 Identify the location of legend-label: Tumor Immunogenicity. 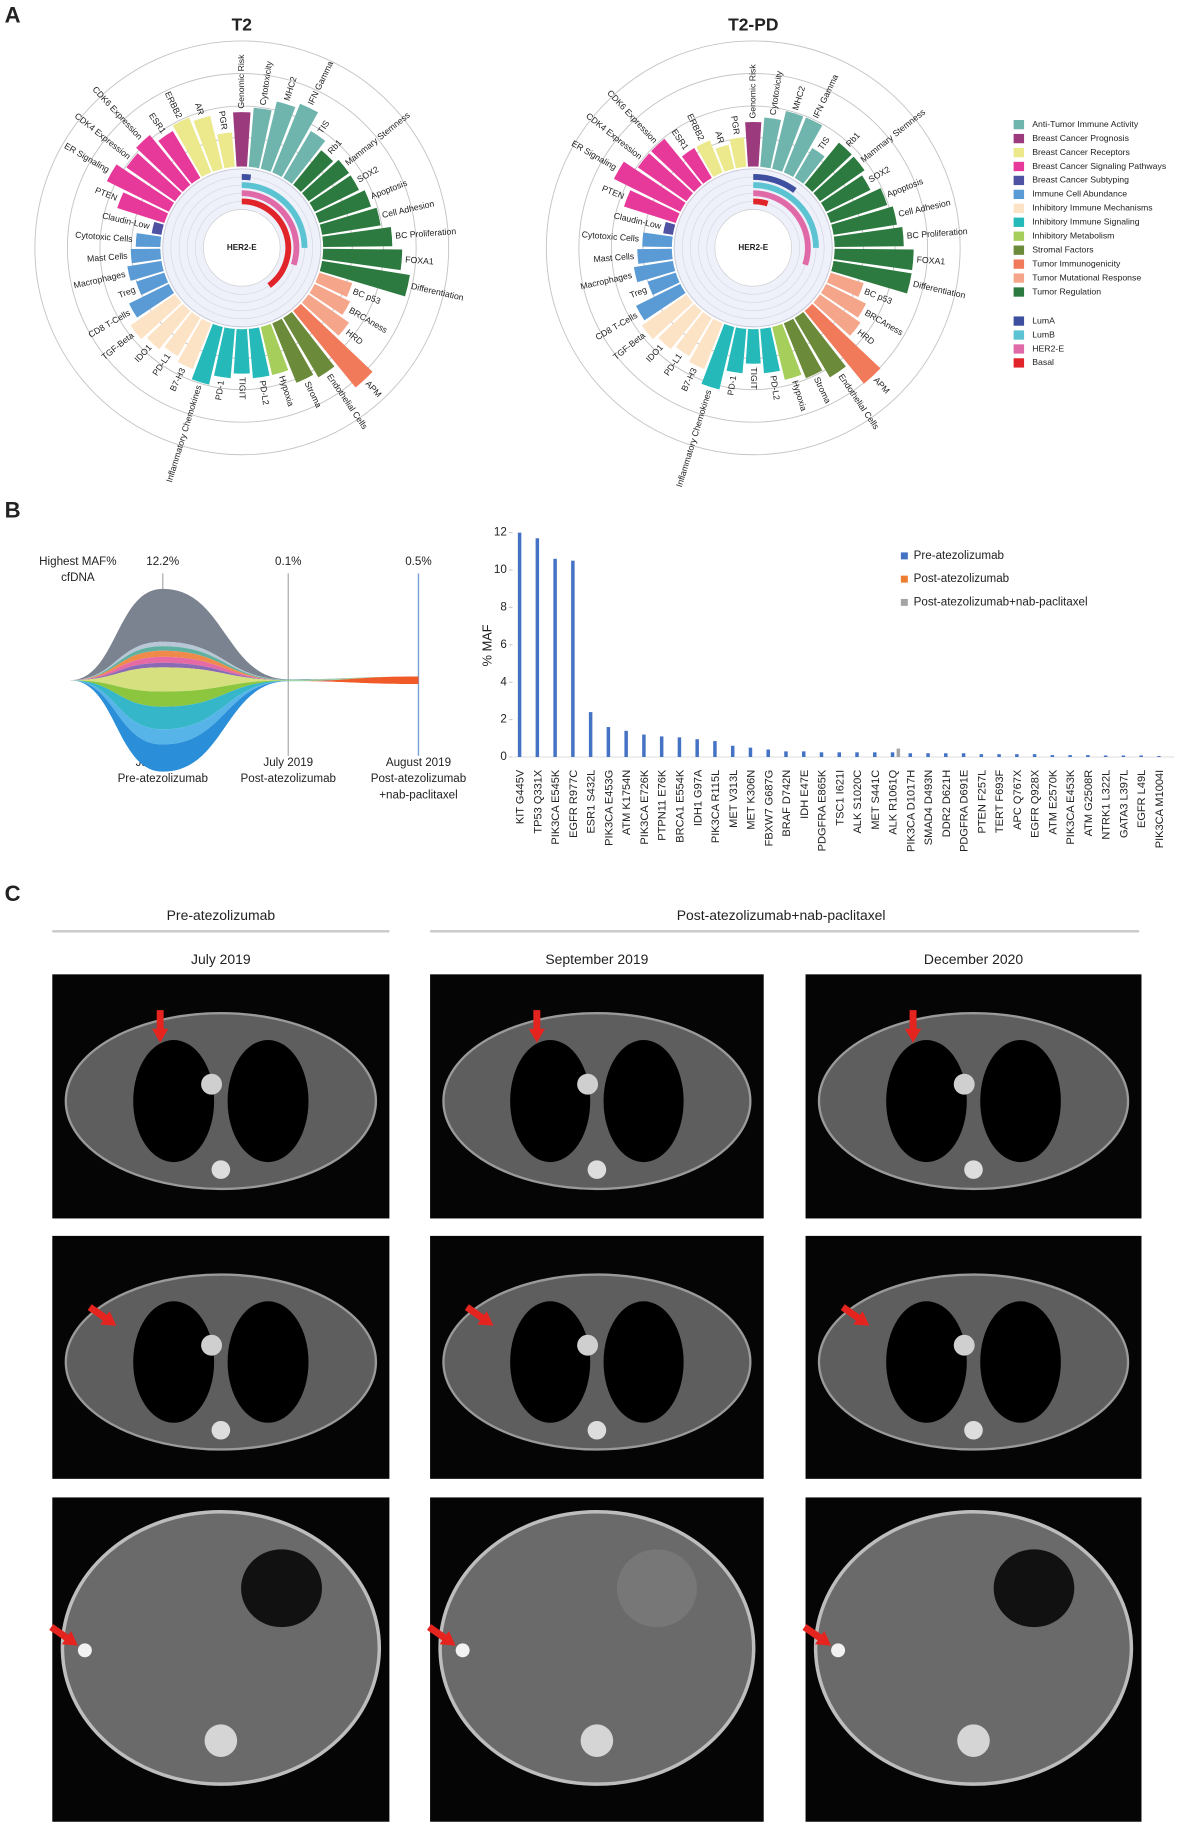
(1076, 263).